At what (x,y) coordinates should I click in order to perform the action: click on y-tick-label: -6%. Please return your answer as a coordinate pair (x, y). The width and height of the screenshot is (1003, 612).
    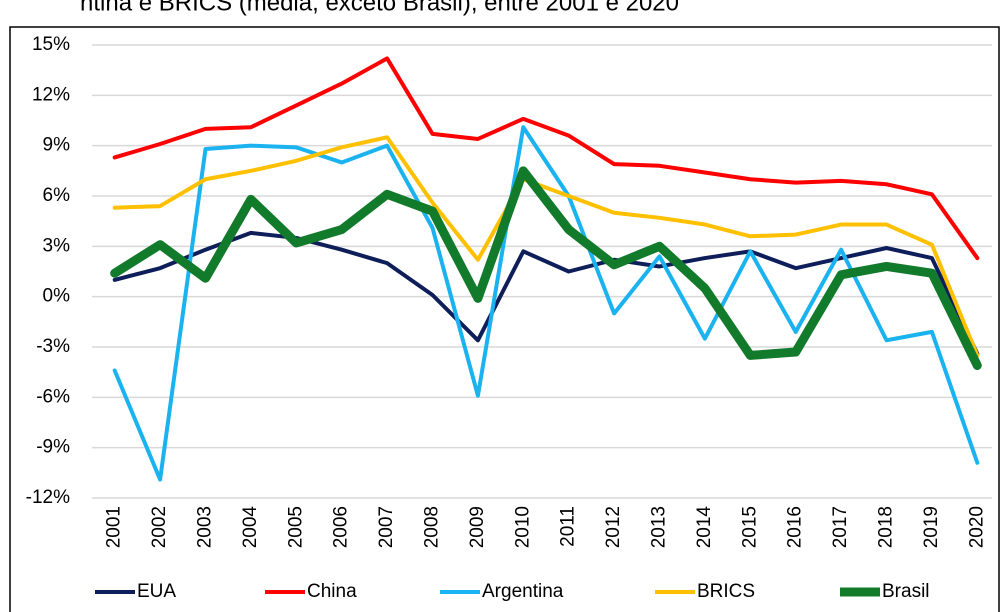
    Looking at the image, I should click on (53, 396).